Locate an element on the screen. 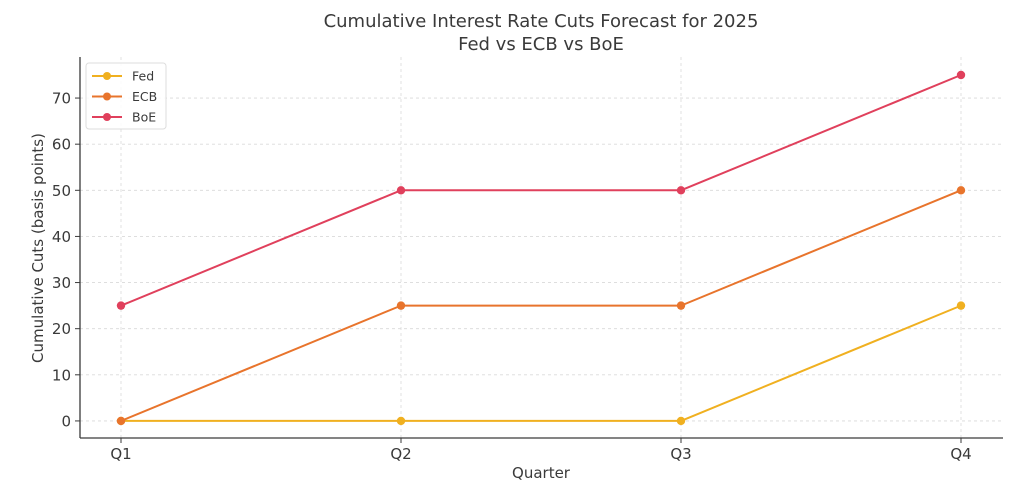 This screenshot has height=498, width=1024. legend: Fed ECB BoE is located at coordinates (126, 96).